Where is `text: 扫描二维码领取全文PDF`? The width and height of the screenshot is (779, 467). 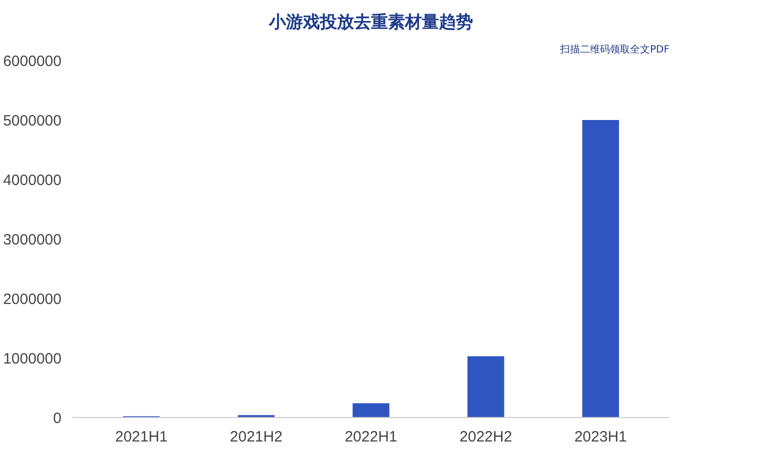
text: 扫描二维码领取全文PDF is located at coordinates (614, 50).